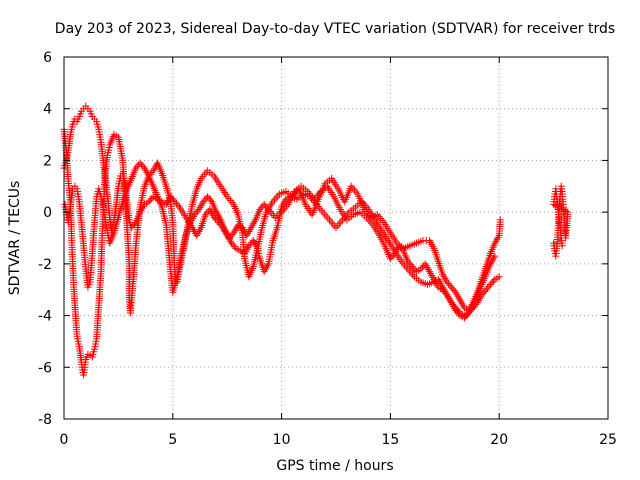 The height and width of the screenshot is (480, 640). I want to click on x-tick-label: 15, so click(390, 440).